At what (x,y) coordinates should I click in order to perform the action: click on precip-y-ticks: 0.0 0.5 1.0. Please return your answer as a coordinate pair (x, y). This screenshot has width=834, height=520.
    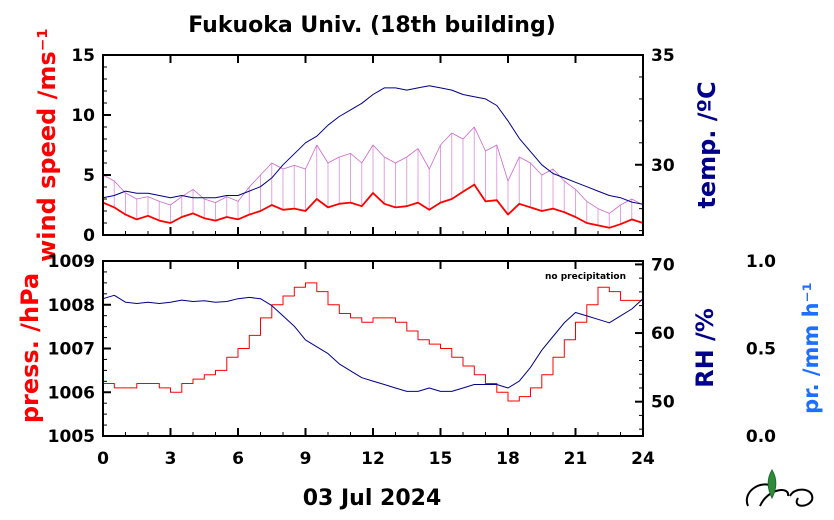
    Looking at the image, I should click on (761, 349).